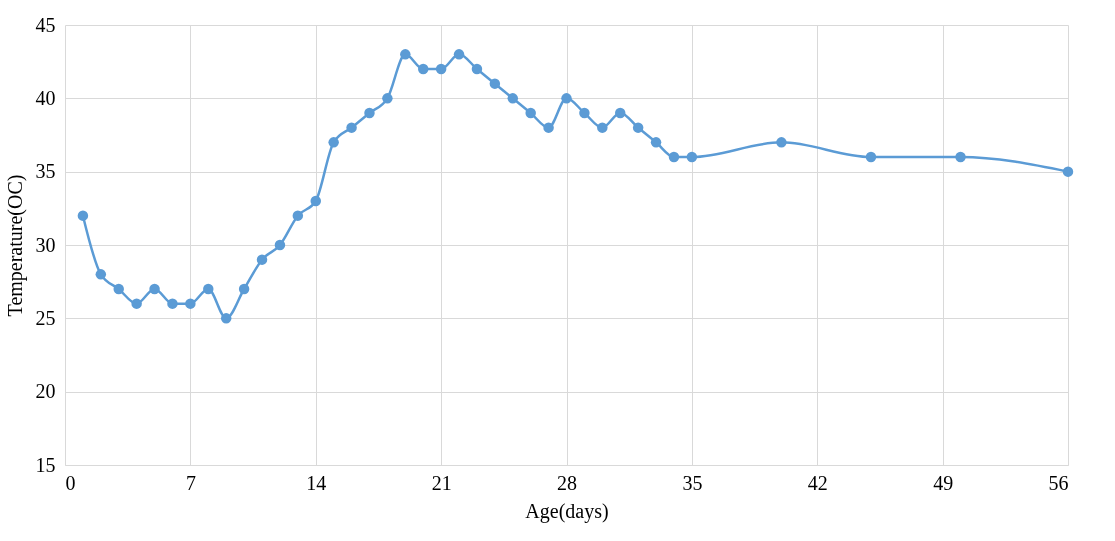  What do you see at coordinates (567, 511) in the screenshot?
I see `x-axis-title: Age(days)` at bounding box center [567, 511].